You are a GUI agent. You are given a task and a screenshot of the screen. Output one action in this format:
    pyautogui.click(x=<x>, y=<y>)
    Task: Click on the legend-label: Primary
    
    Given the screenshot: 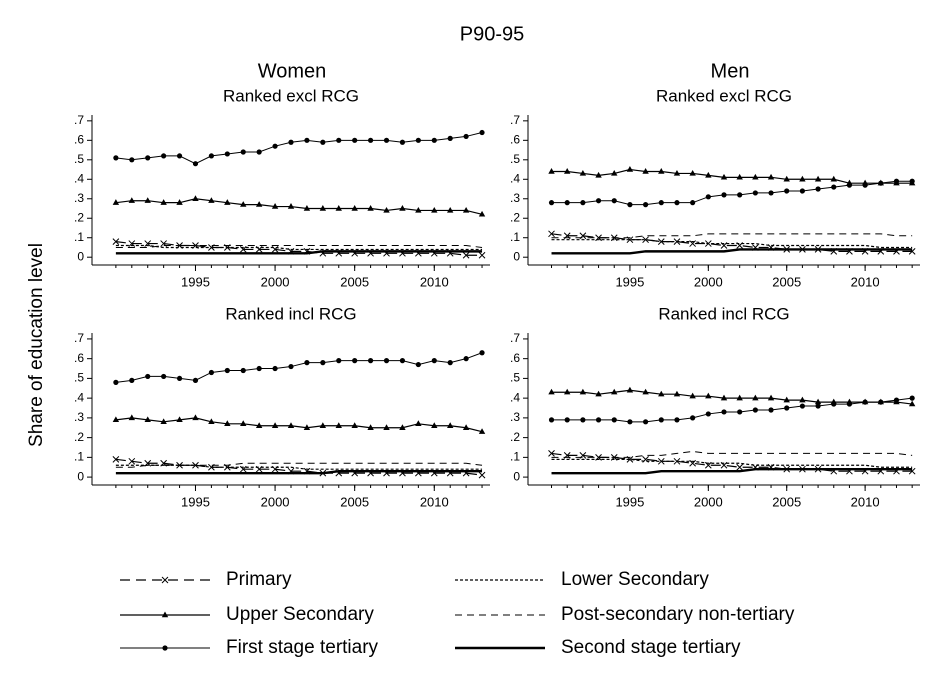 What is the action you would take?
    pyautogui.click(x=259, y=579)
    